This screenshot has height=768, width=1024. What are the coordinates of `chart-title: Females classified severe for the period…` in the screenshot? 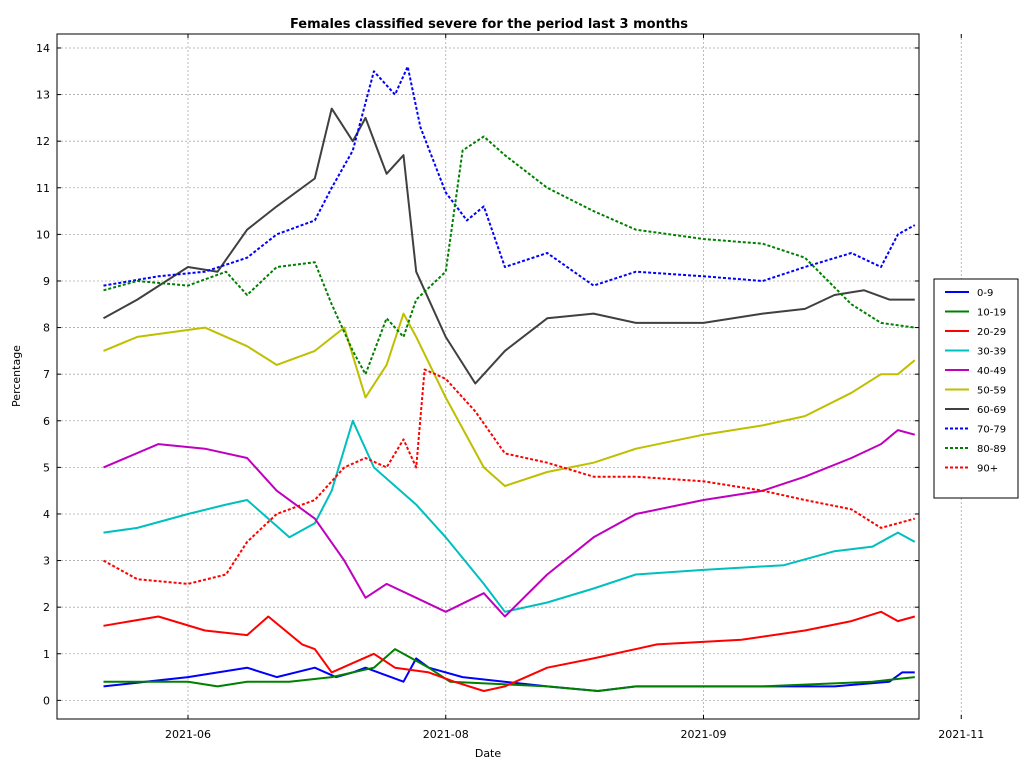 It's located at (489, 24).